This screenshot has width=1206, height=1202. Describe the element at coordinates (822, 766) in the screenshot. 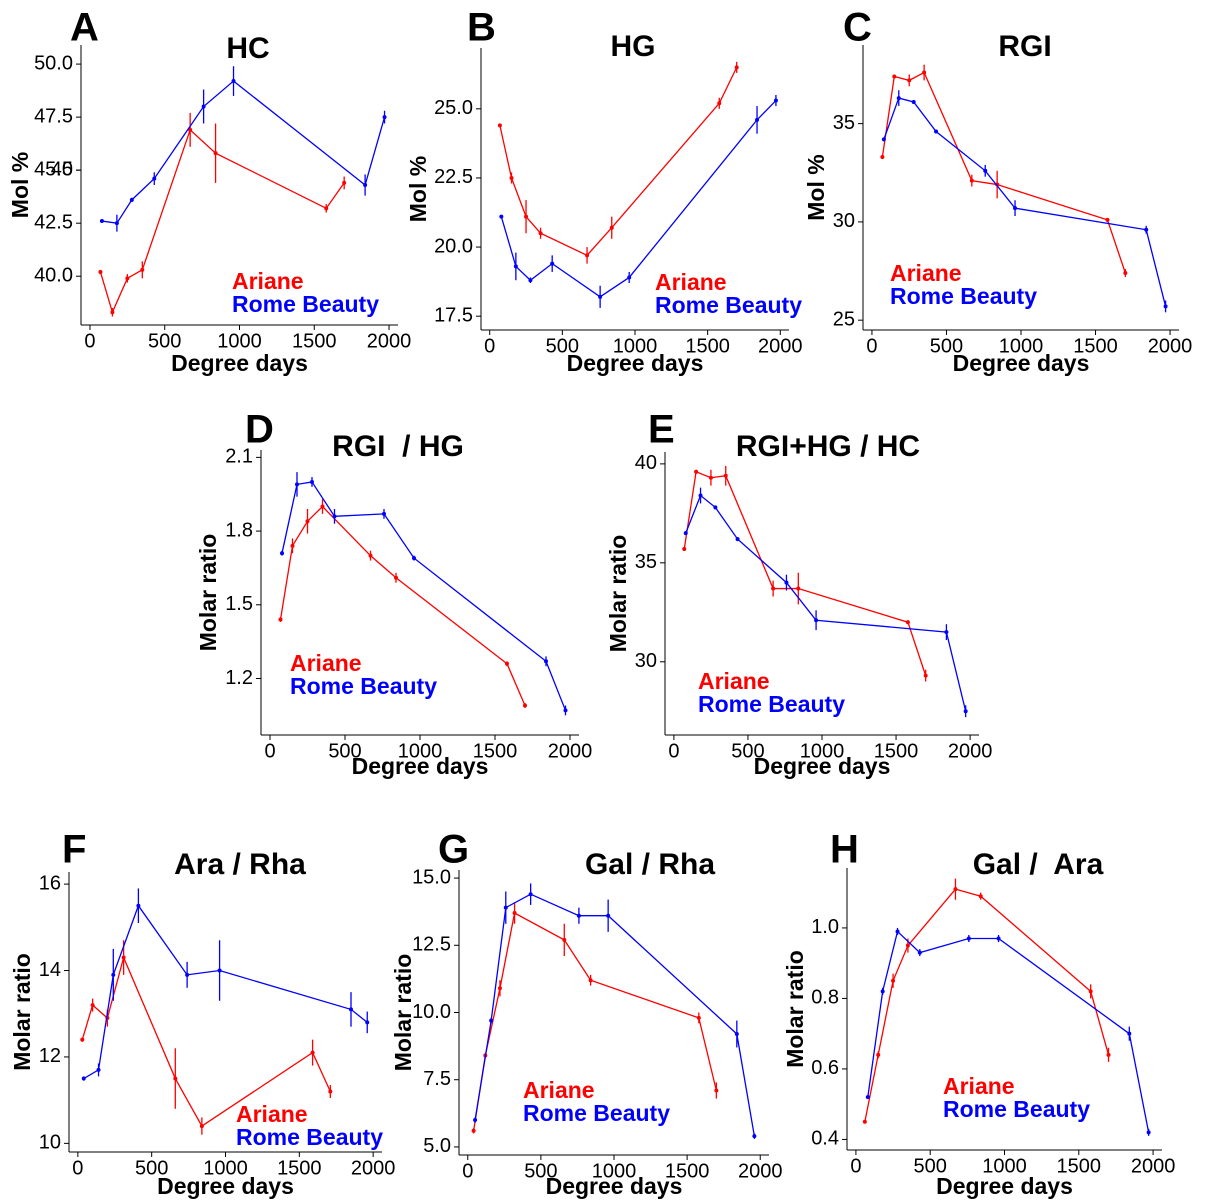

I see `x-axis-label: Degree days` at that location.